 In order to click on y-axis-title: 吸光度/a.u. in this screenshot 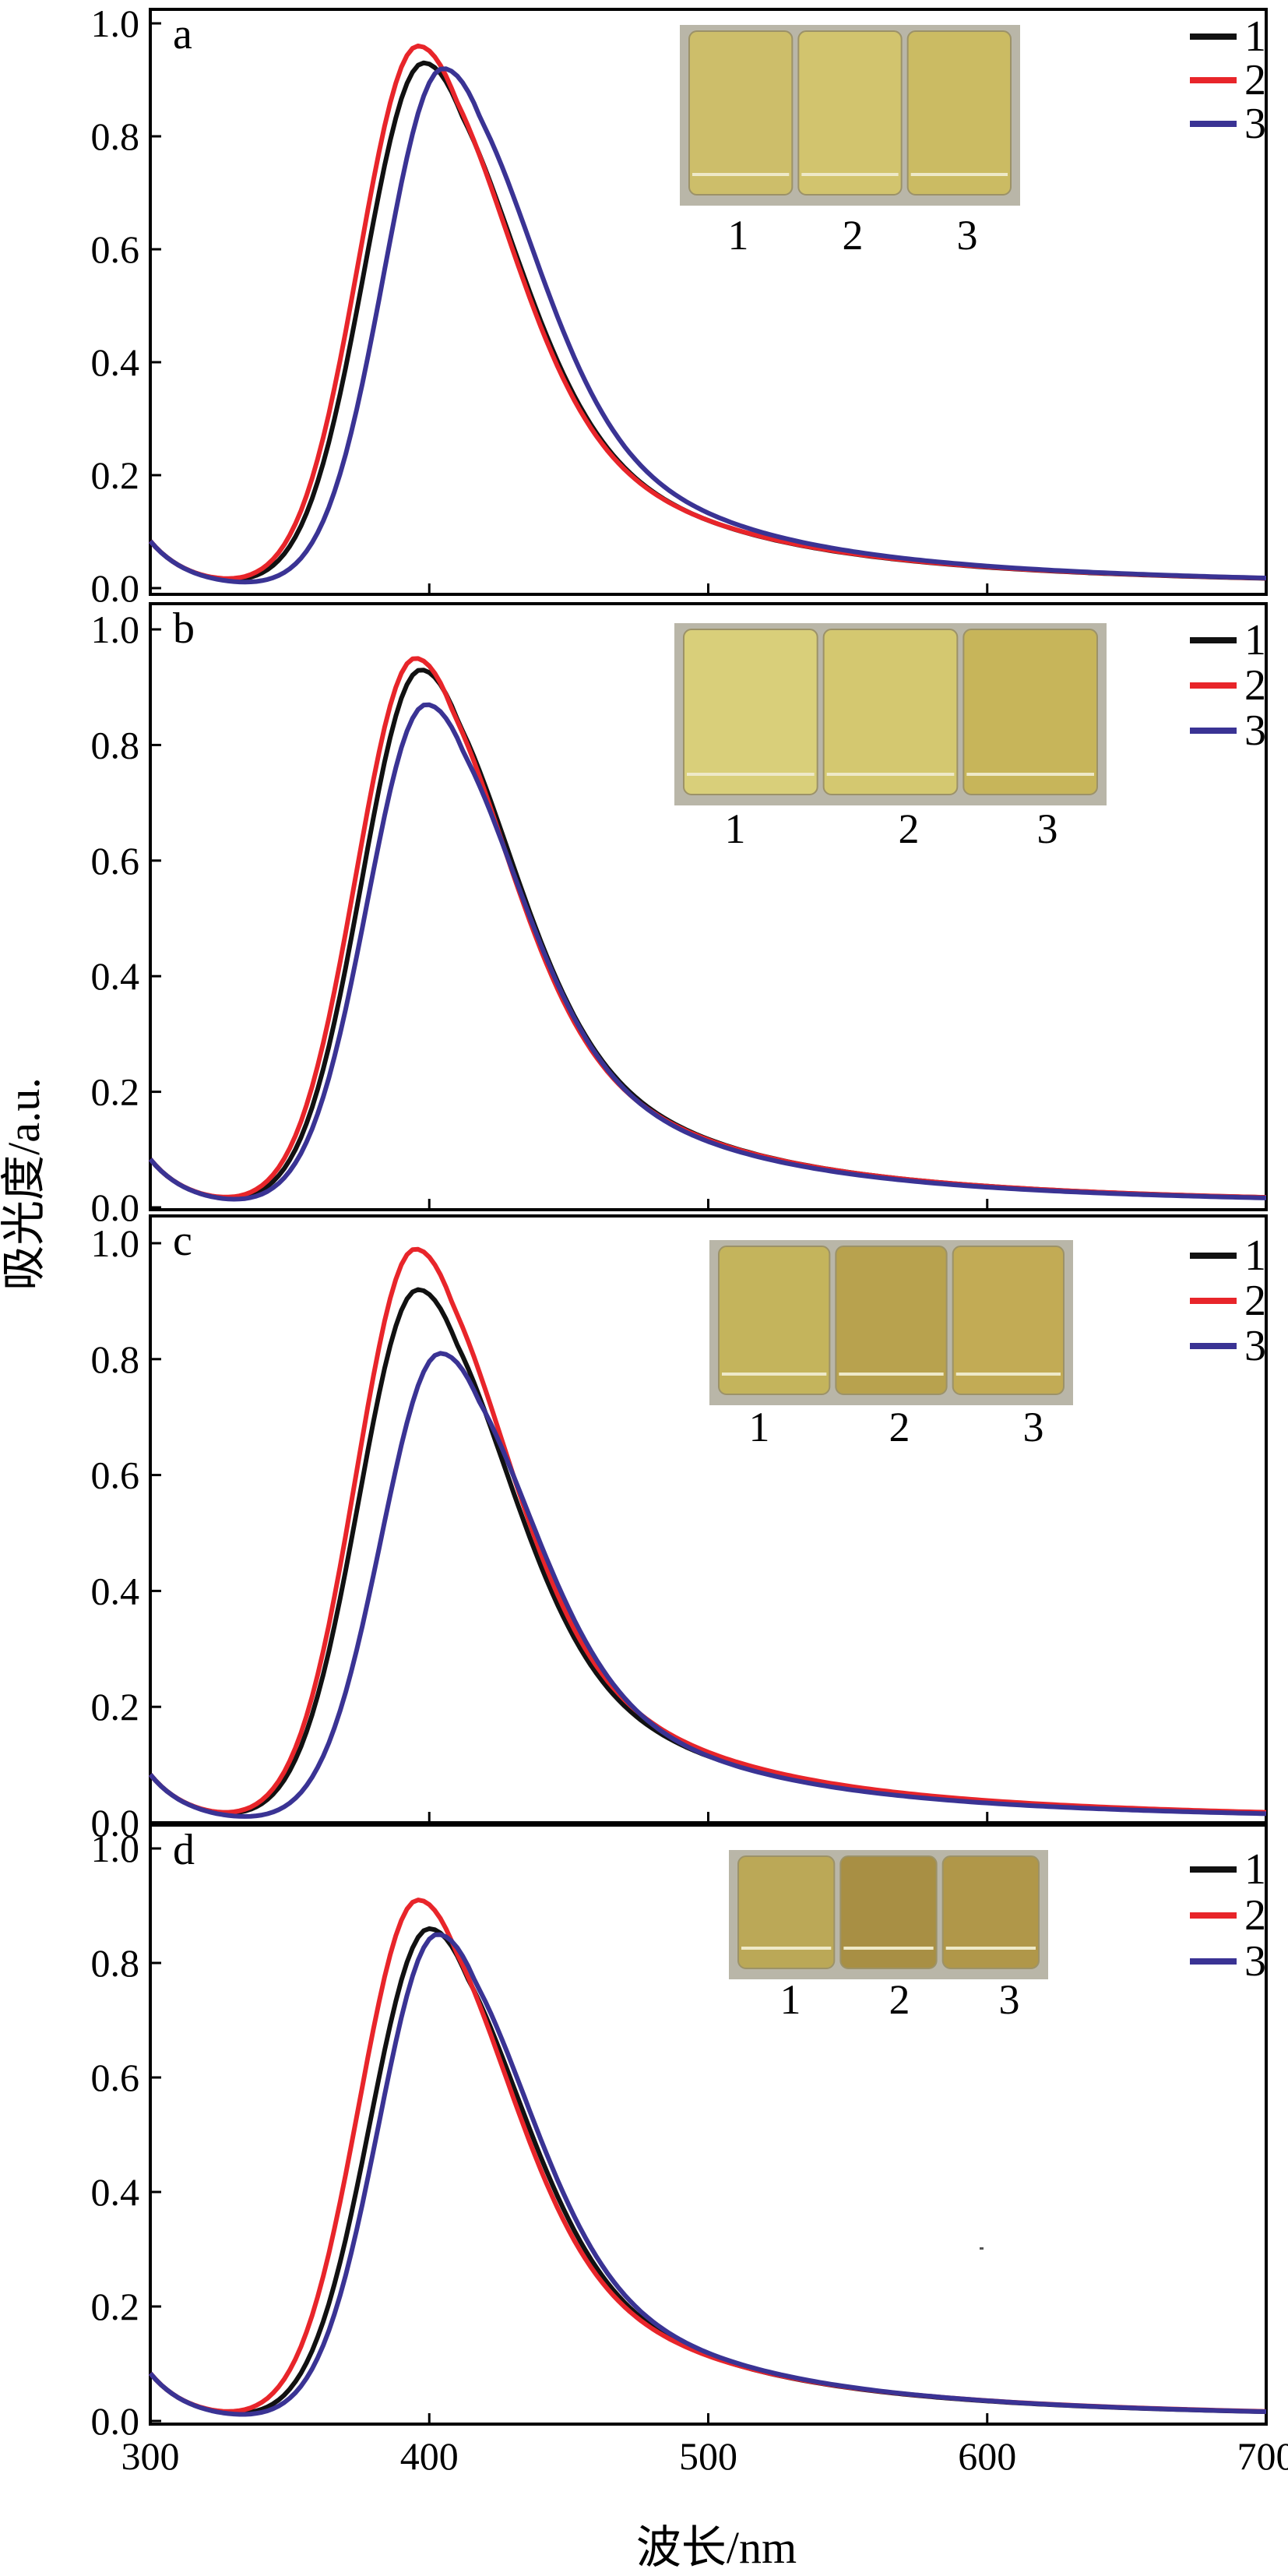, I will do `click(24, 1184)`.